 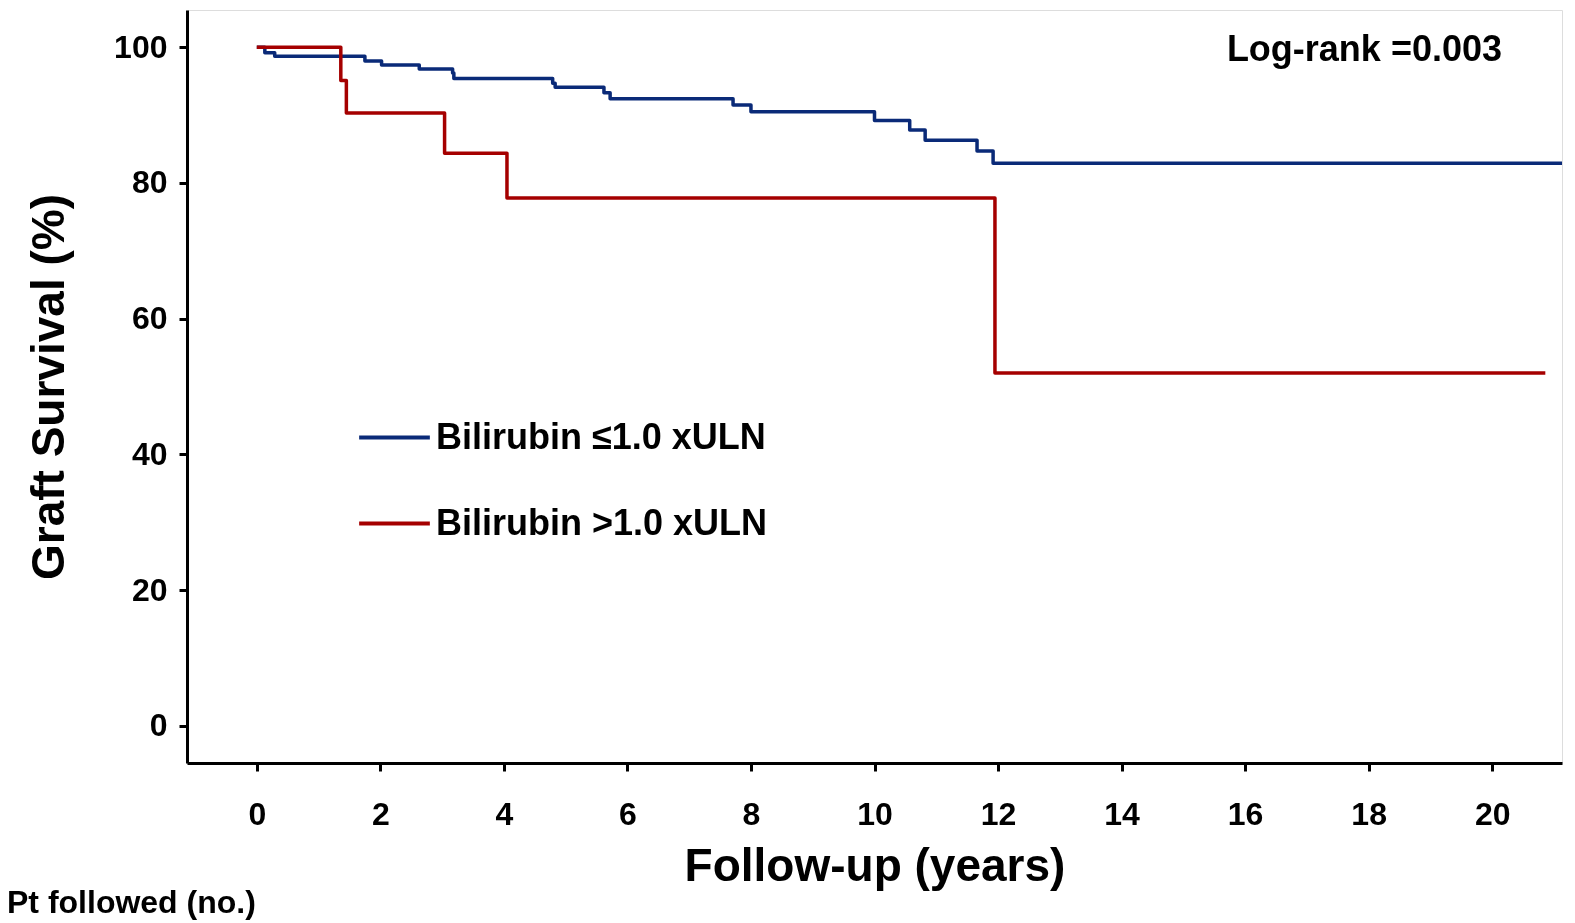 What do you see at coordinates (131, 902) in the screenshot?
I see `text: Pt followed (no.)` at bounding box center [131, 902].